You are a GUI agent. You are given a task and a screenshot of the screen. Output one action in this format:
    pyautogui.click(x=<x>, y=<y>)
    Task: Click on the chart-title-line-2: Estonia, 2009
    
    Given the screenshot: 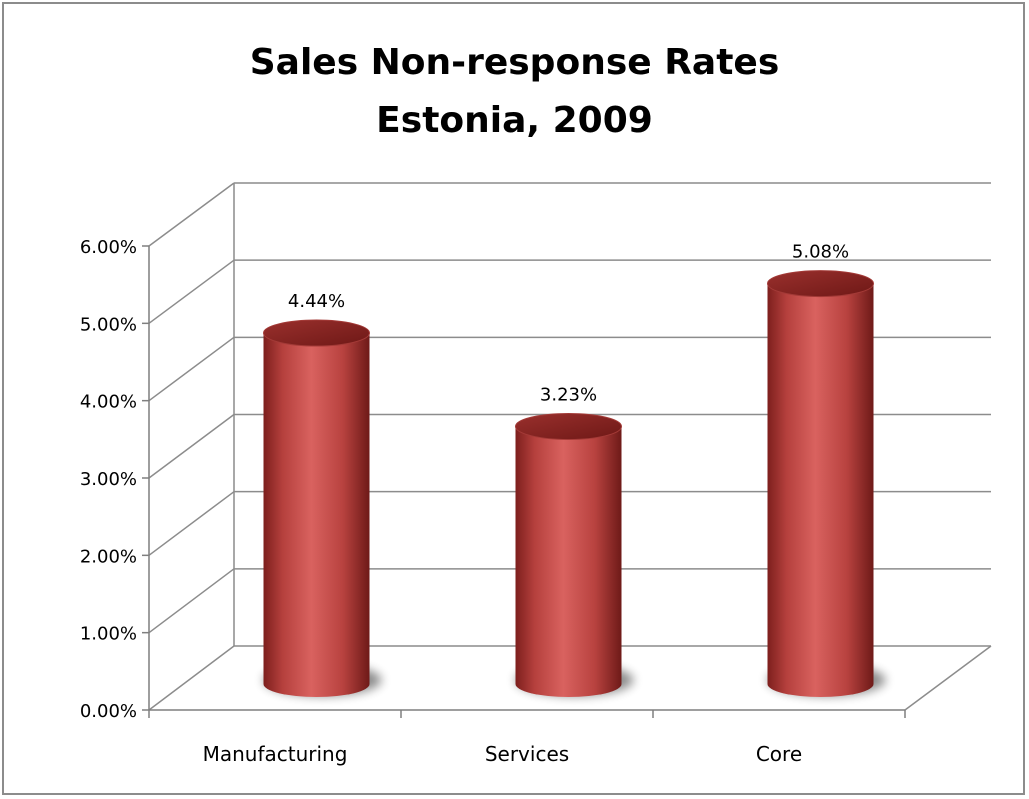 What is the action you would take?
    pyautogui.click(x=514, y=120)
    